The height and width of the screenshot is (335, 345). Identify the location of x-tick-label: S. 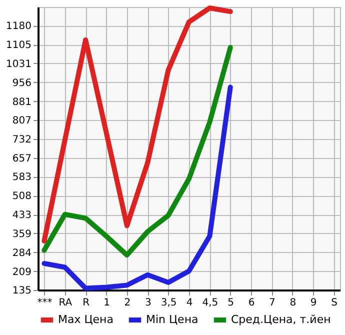
(334, 303).